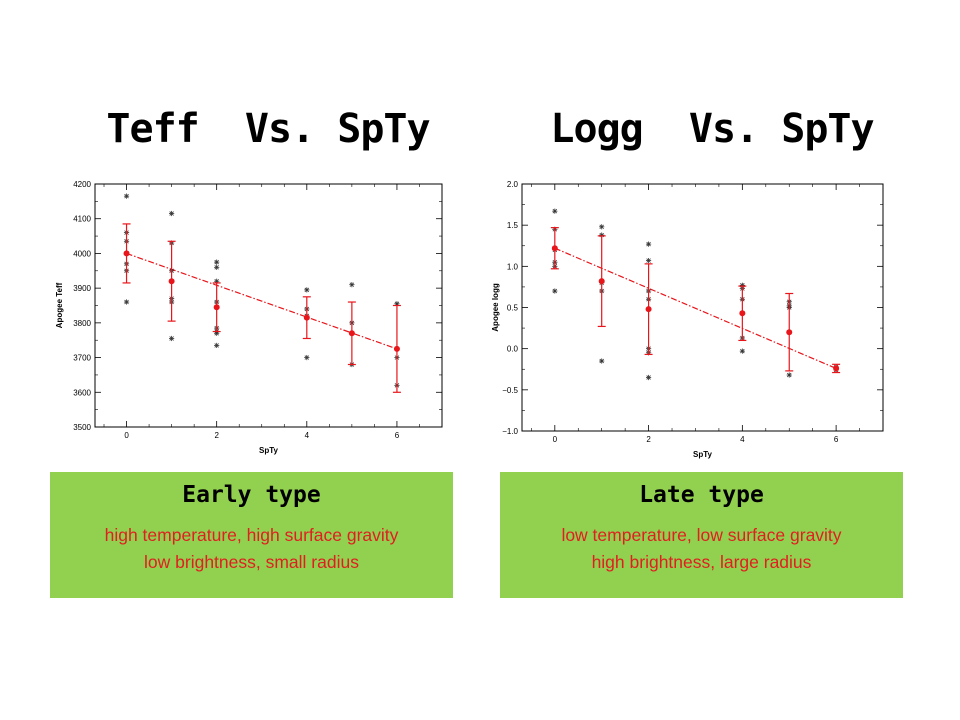  What do you see at coordinates (82, 288) in the screenshot?
I see `y-tick-label: 3900` at bounding box center [82, 288].